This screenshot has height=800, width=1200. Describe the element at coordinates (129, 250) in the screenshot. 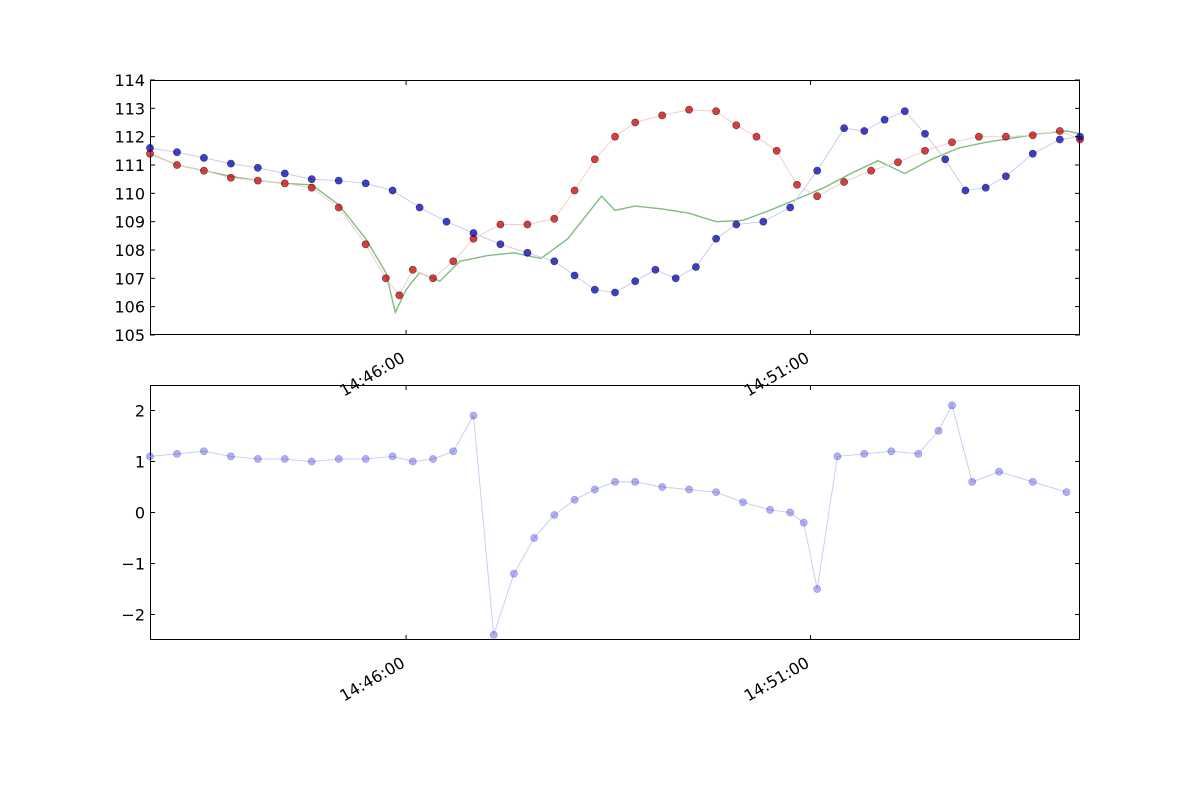

I see `top-ytick-label-3: 108` at that location.